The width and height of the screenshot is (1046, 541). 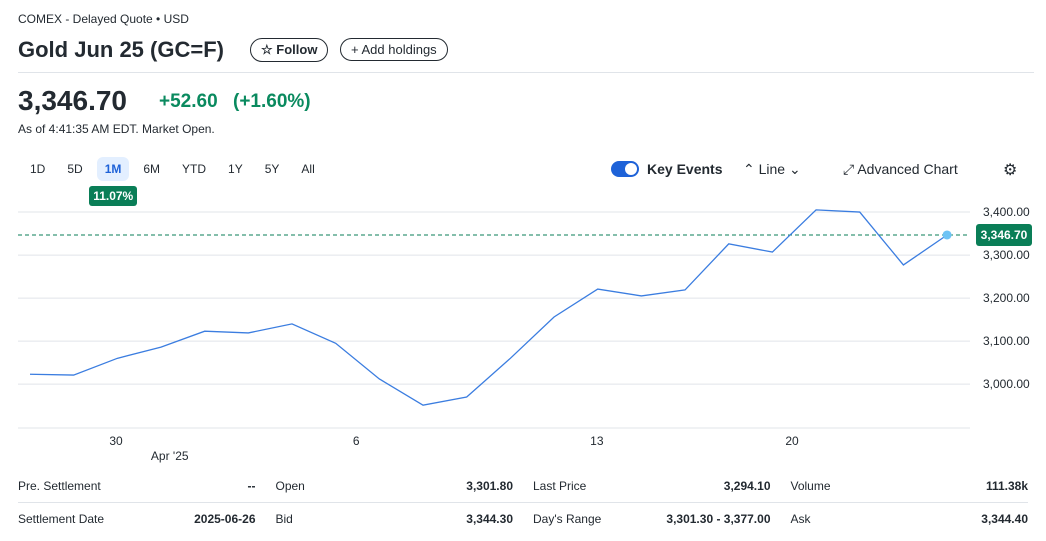 I want to click on line-menu: ⌃ Line ⌄, so click(x=772, y=169).